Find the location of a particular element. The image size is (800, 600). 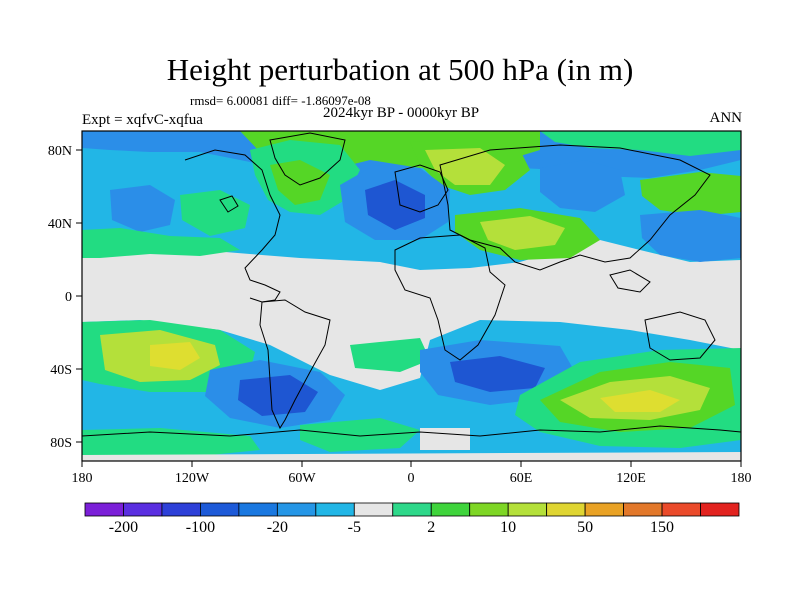

coastline-asia is located at coordinates (575, 207).